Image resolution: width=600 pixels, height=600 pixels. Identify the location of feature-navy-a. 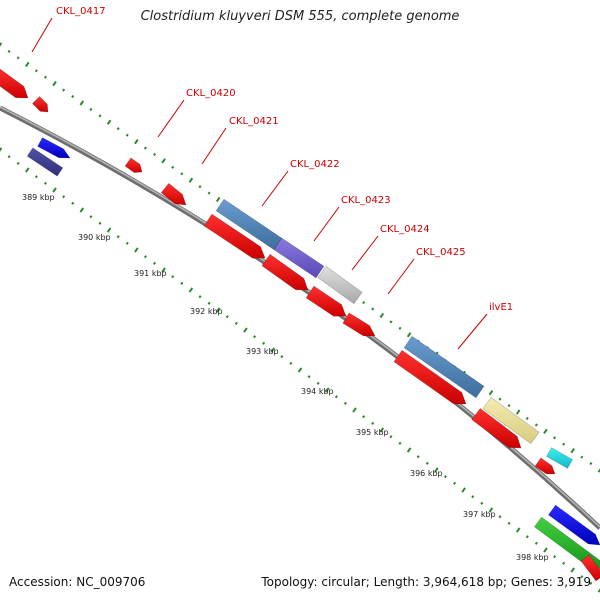
(45, 162).